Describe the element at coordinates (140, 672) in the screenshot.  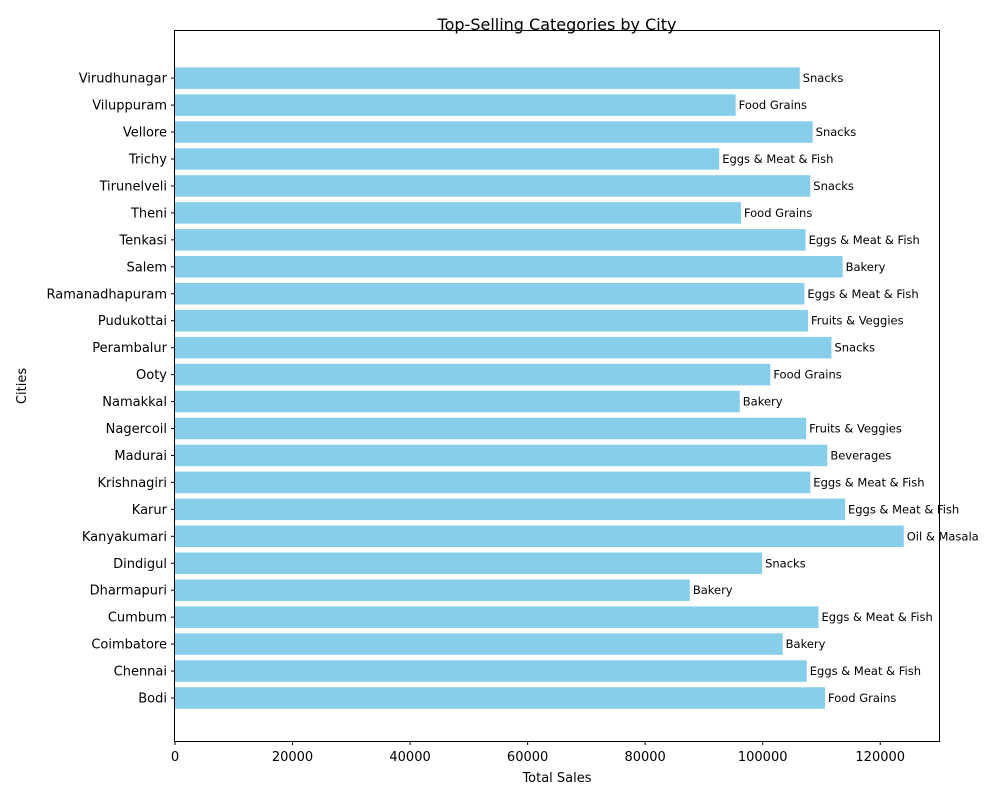
I see `y-tick-label: Chennai` at that location.